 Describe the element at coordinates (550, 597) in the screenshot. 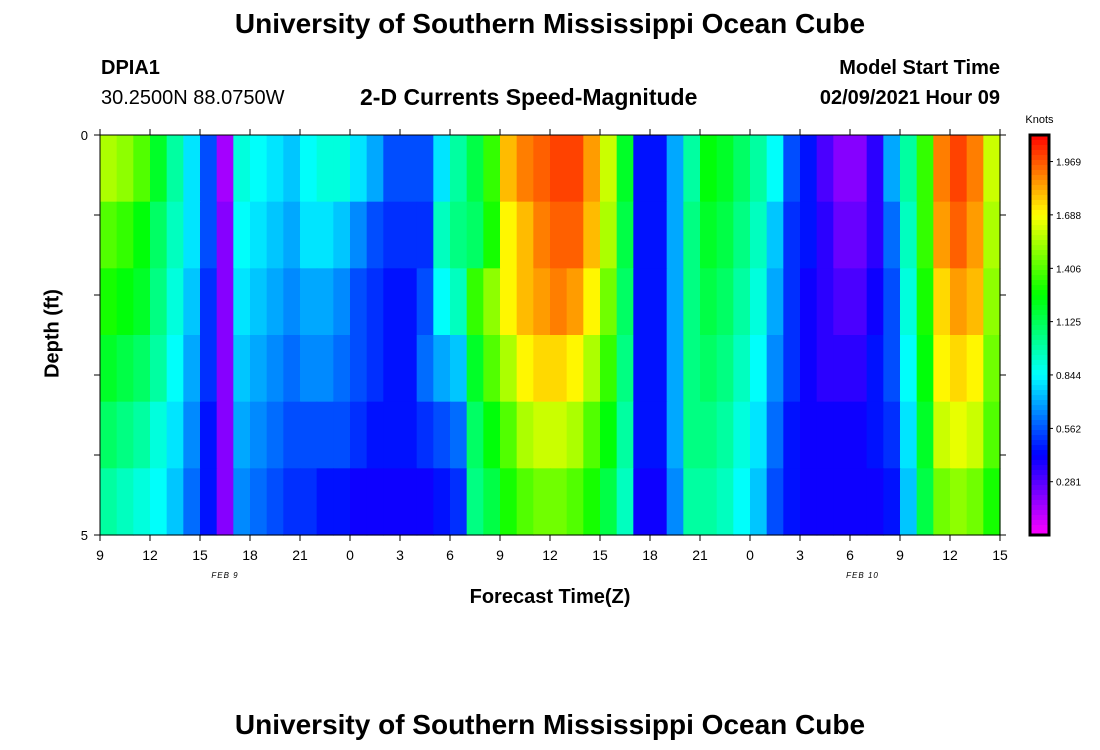

I see `x-axis-title: Forecast Time(Z)` at that location.